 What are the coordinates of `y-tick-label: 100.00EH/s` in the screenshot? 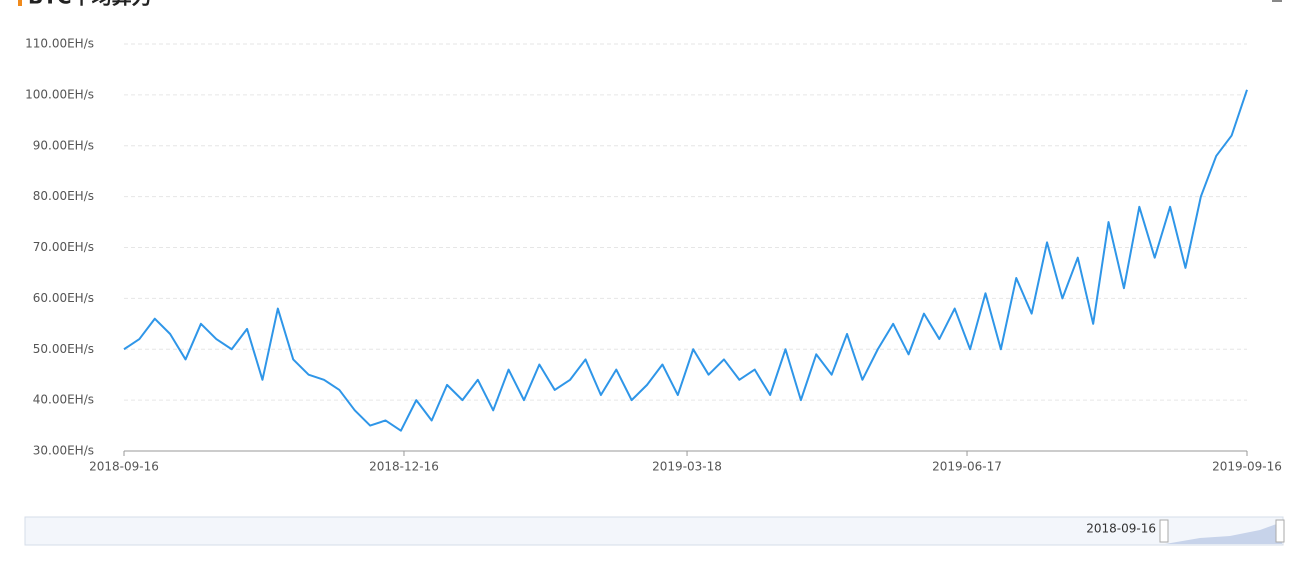 It's located at (59, 94).